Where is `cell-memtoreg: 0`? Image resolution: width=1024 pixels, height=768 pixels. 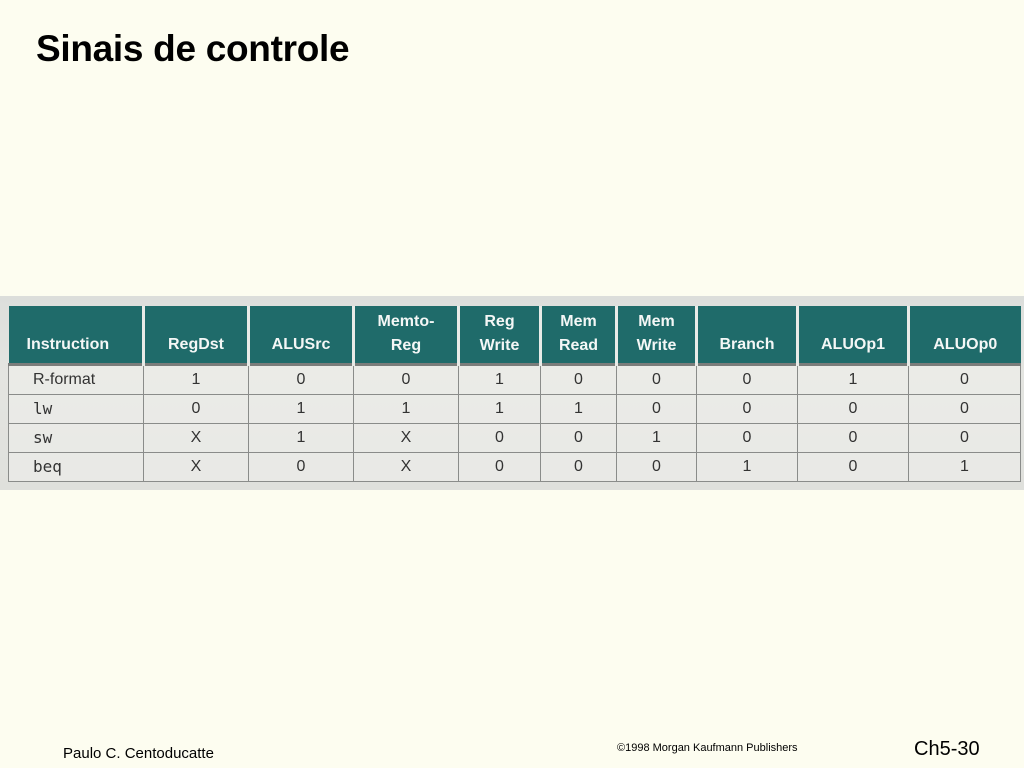
cell-memtoreg: 0 is located at coordinates (406, 378).